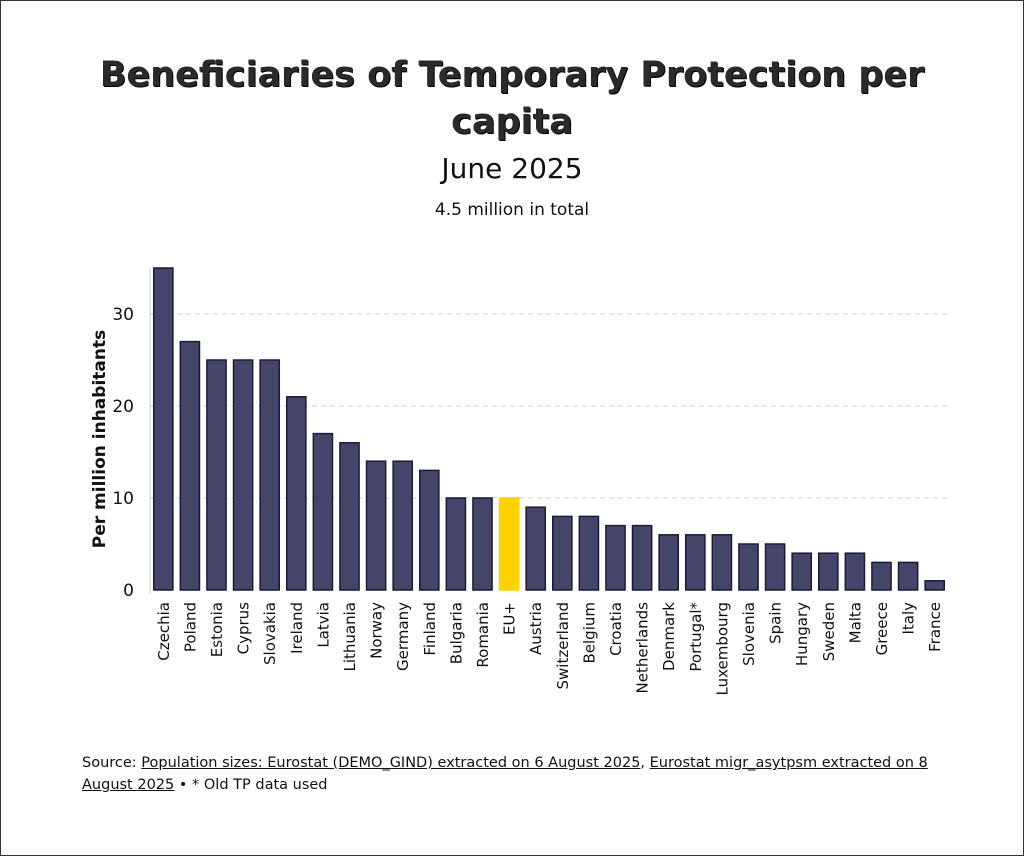  Describe the element at coordinates (563, 646) in the screenshot. I see `x-tick-label: Switzerland` at that location.